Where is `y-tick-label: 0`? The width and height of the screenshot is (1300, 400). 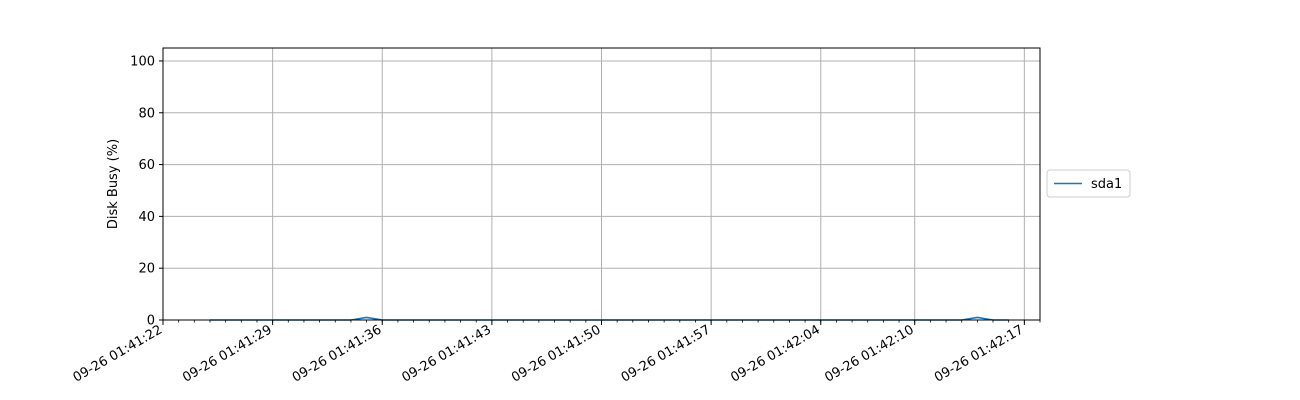
y-tick-label: 0 is located at coordinates (151, 321).